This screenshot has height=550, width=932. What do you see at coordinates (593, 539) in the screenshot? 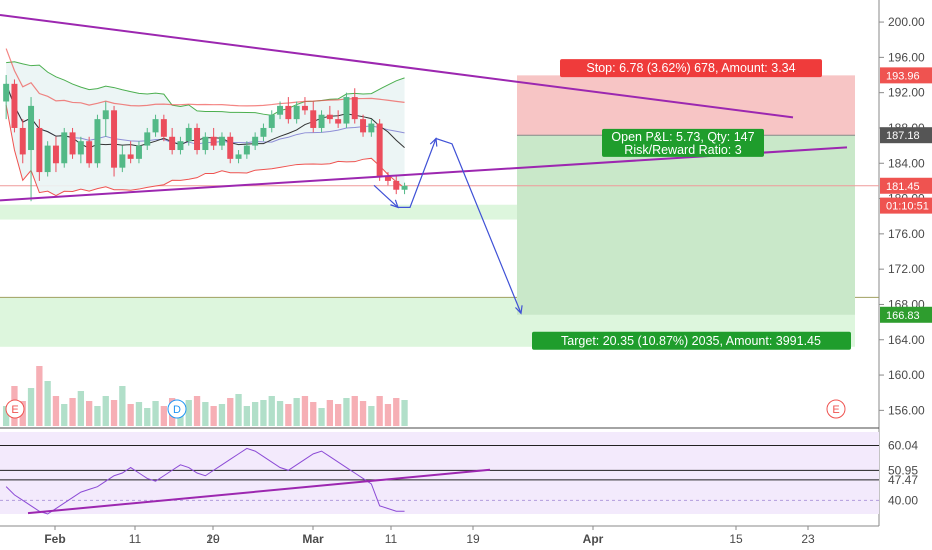
I see `x-tick-label: Apr` at bounding box center [593, 539].